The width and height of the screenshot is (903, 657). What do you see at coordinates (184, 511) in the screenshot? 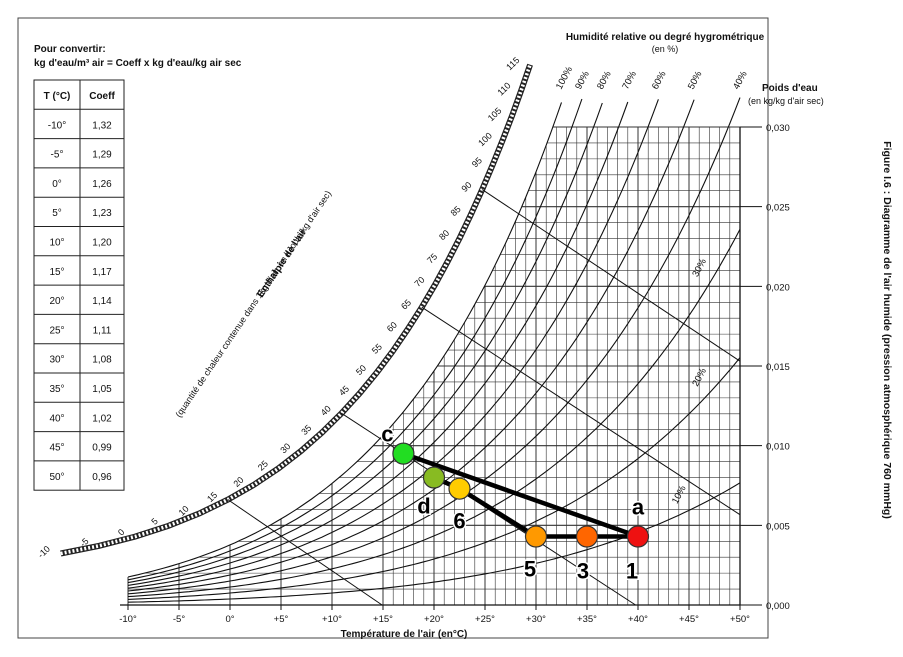
I see `enthalpy-tick-label: 10` at bounding box center [184, 511].